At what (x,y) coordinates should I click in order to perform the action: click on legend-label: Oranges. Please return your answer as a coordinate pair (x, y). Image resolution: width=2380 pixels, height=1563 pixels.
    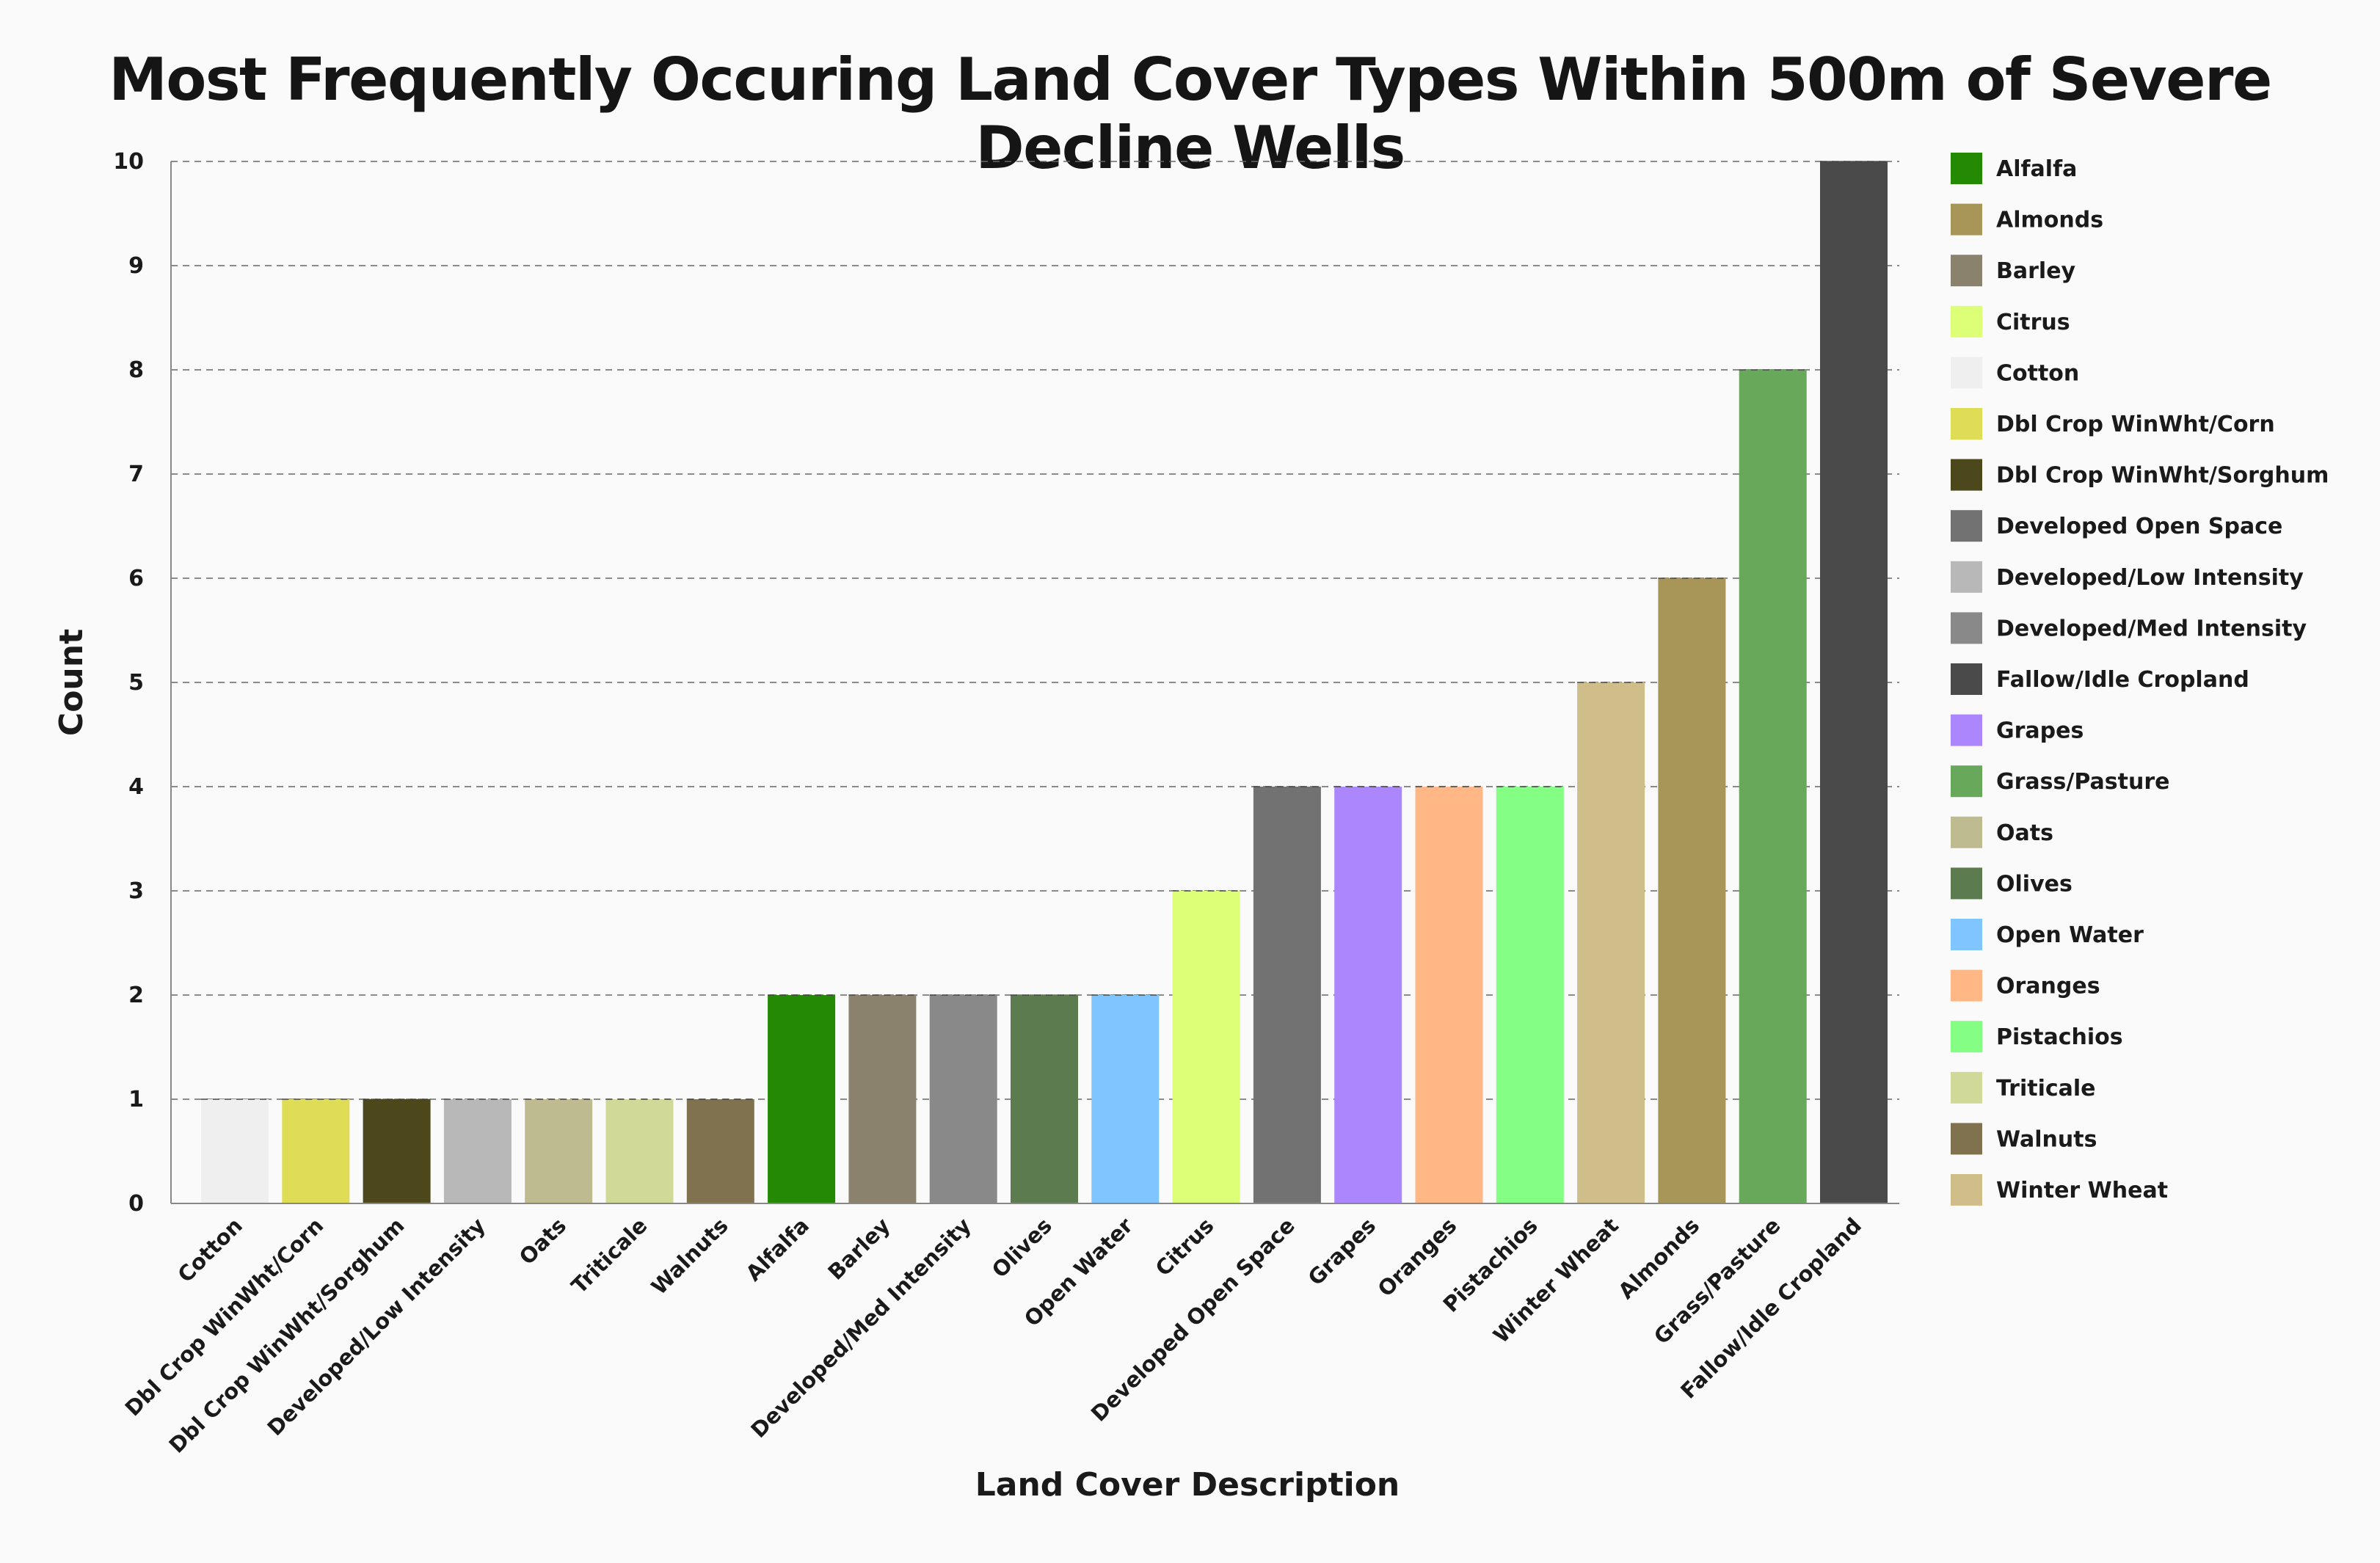
    Looking at the image, I should click on (2048, 986).